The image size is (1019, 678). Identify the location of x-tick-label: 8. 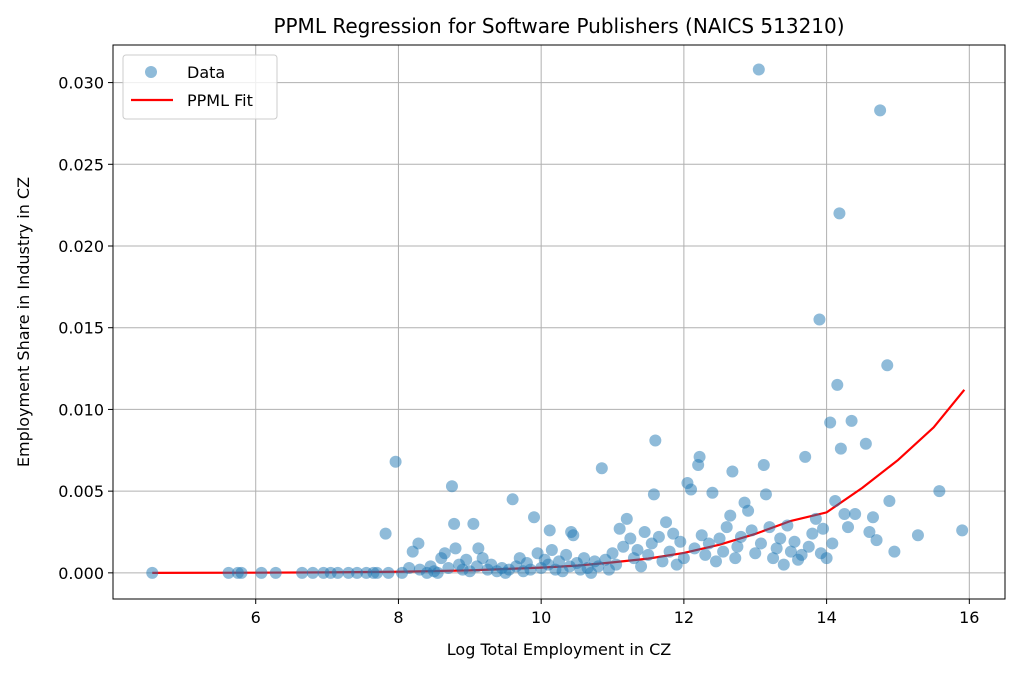
(398, 617).